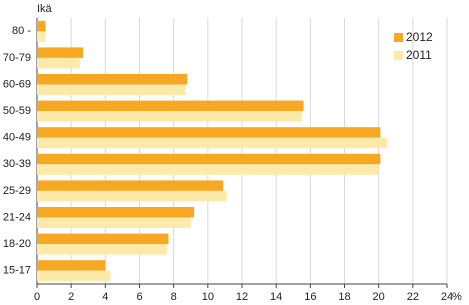 This screenshot has height=305, width=469. Describe the element at coordinates (139, 297) in the screenshot. I see `x-tick-label: 6` at that location.